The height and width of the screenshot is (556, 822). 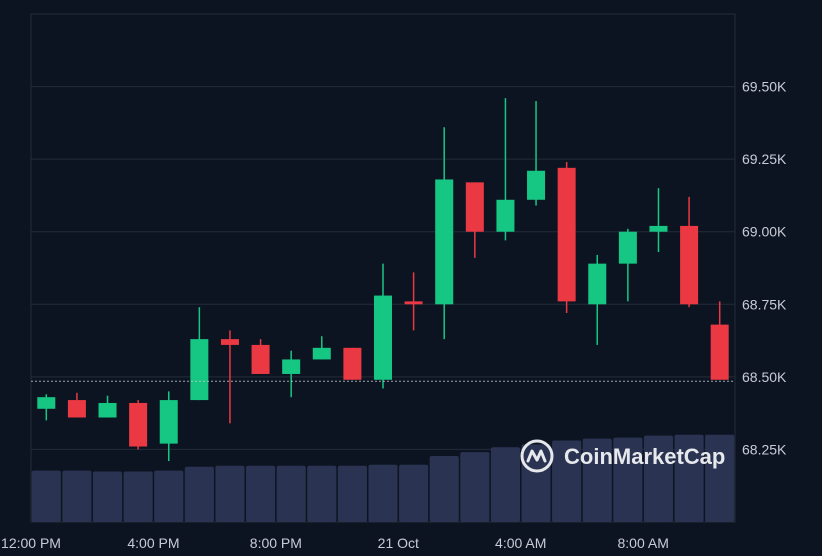 What do you see at coordinates (764, 377) in the screenshot?
I see `y-tick-label: 68.50K` at bounding box center [764, 377].